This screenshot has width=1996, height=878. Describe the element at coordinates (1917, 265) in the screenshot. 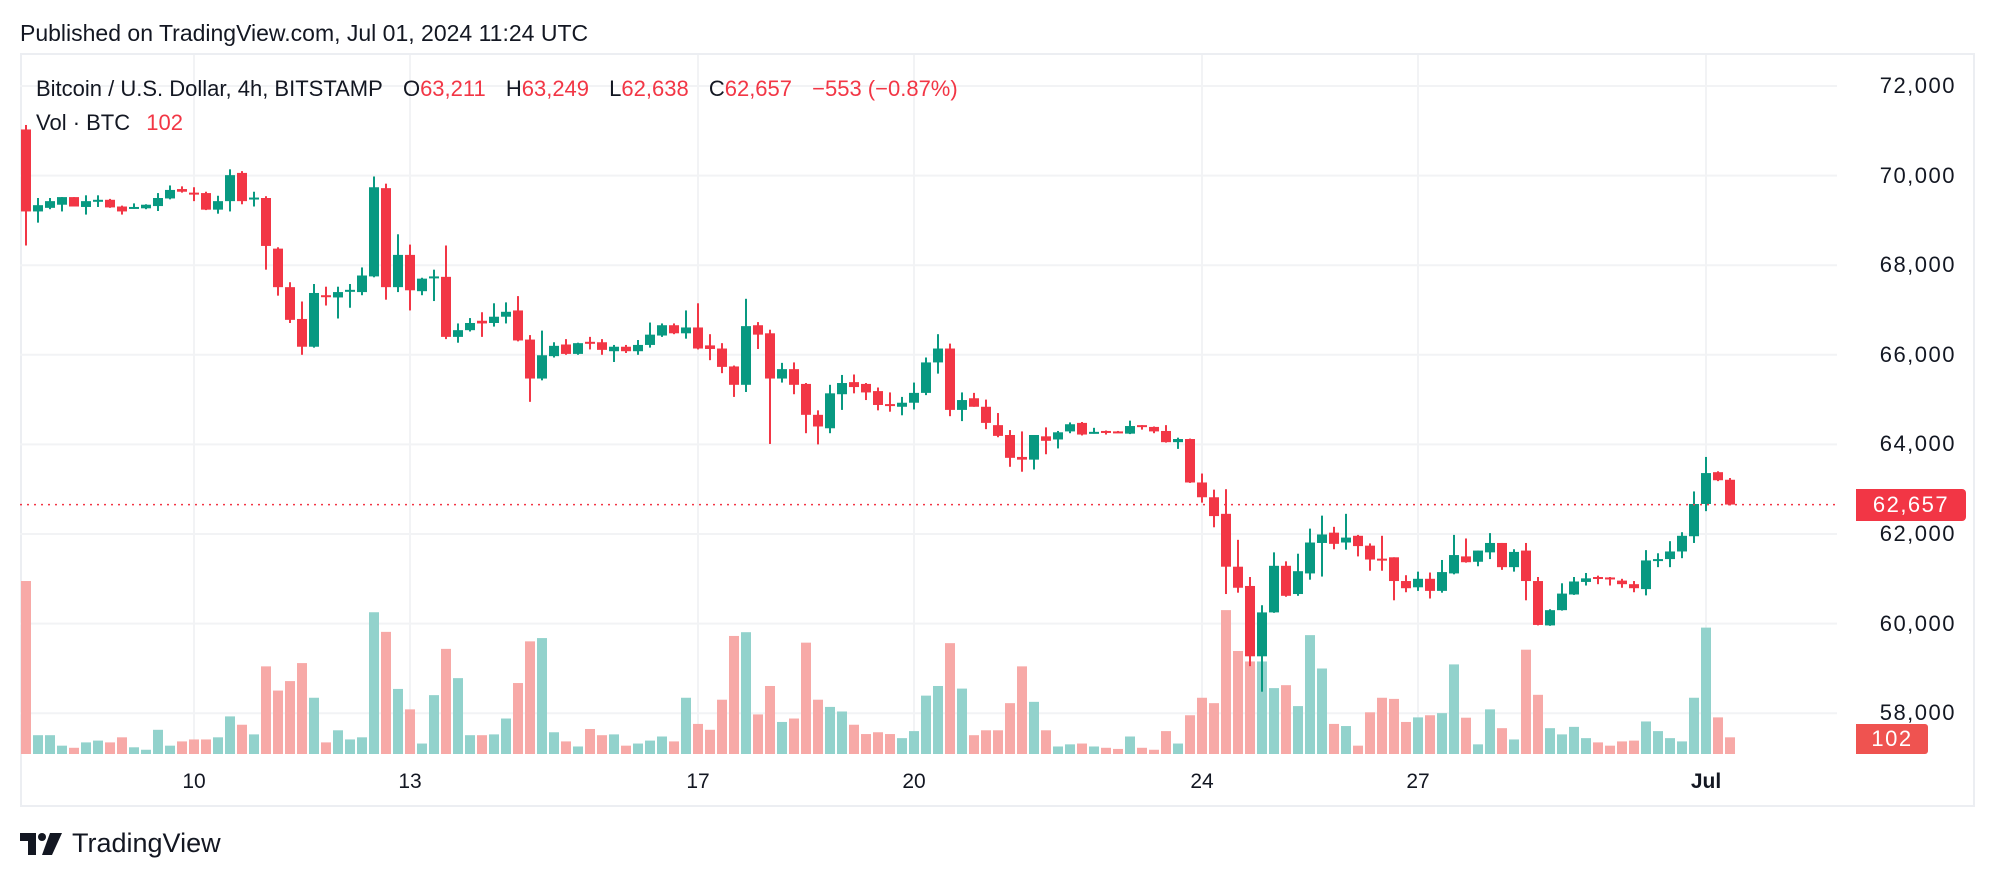

I see `price-tick-label: 68,000` at that location.